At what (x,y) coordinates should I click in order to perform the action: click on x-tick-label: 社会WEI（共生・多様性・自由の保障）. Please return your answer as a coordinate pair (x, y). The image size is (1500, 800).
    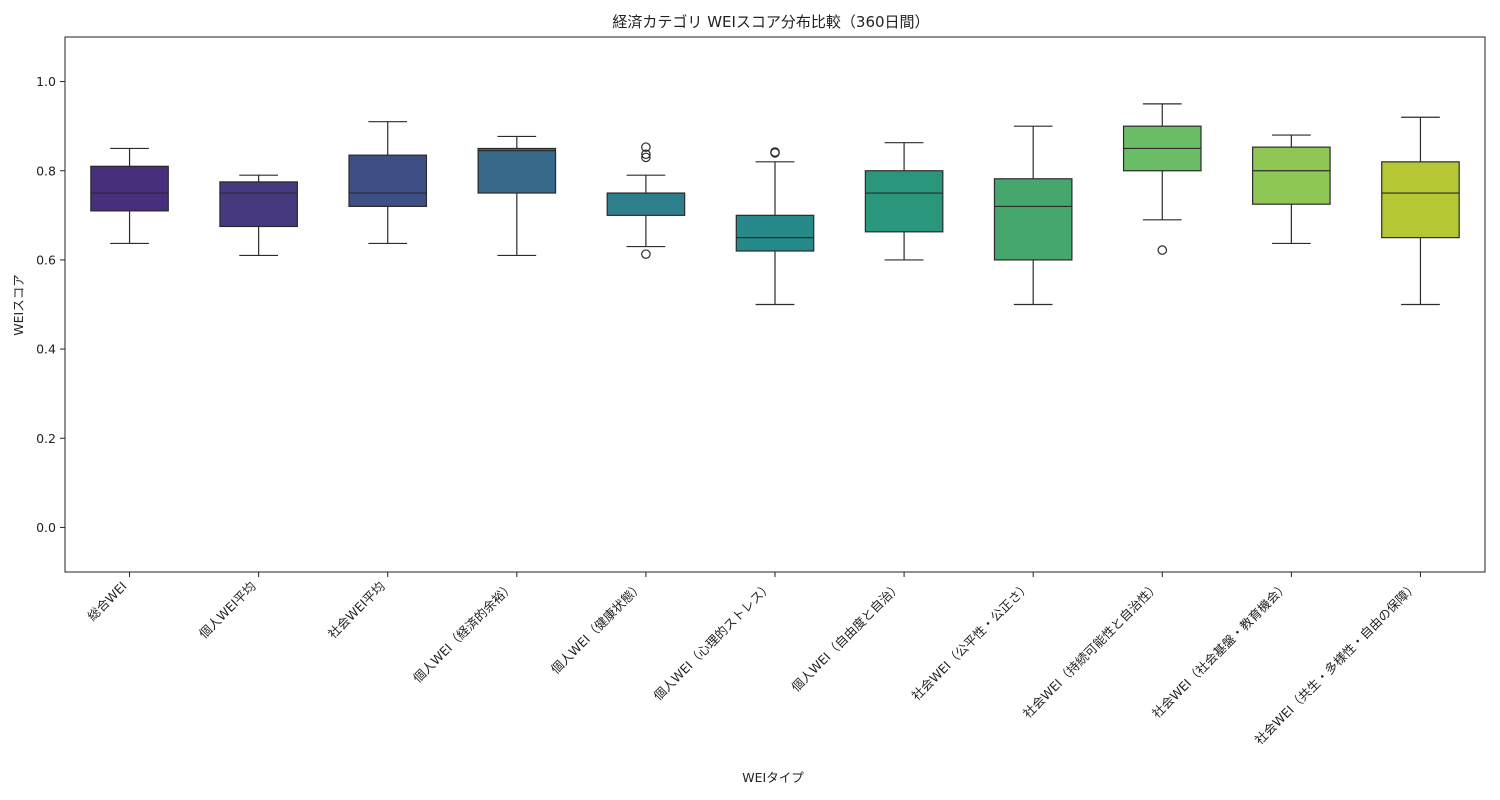
    Looking at the image, I should click on (1336, 663).